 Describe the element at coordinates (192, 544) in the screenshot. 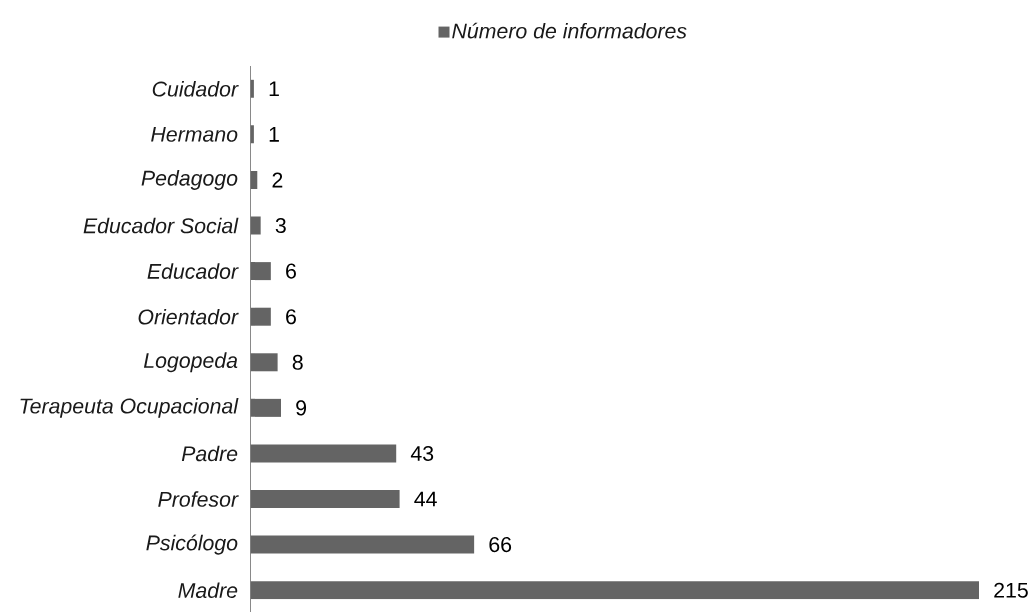

I see `y-tick-label: Psicólogo` at that location.